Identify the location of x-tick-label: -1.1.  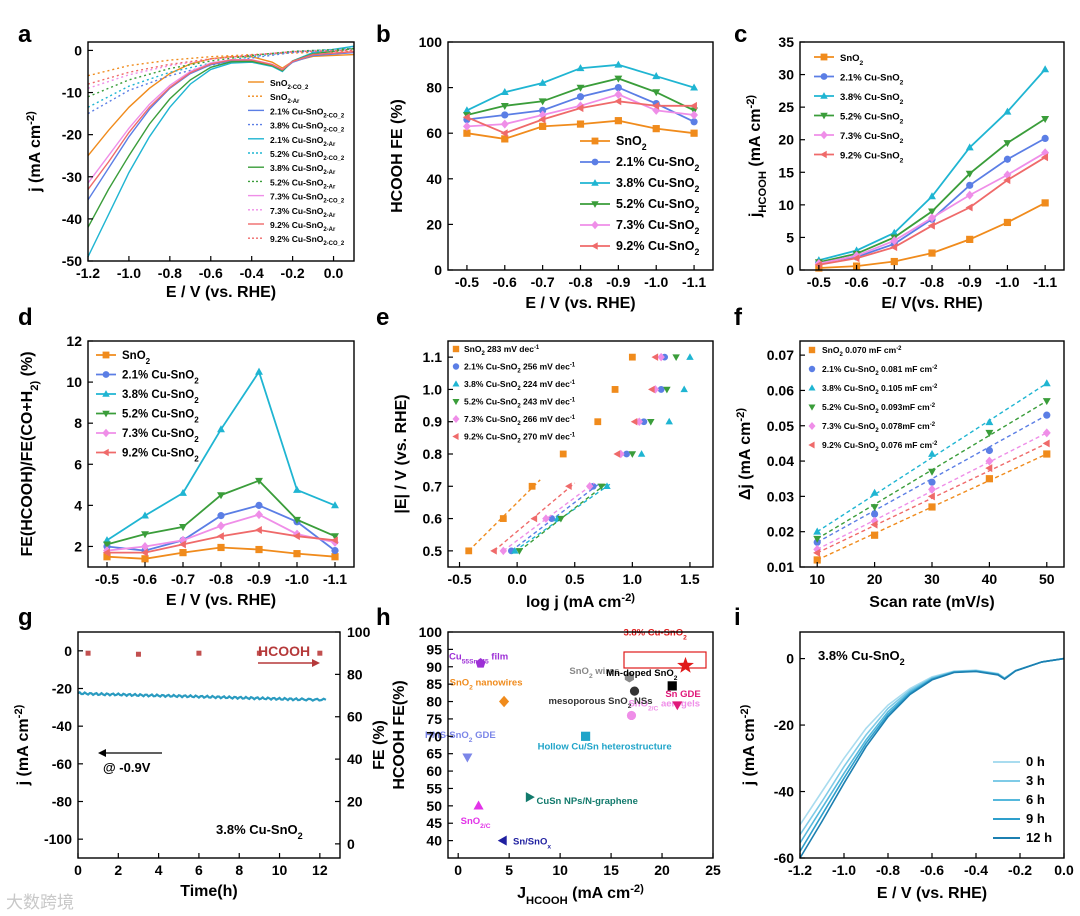
(694, 282).